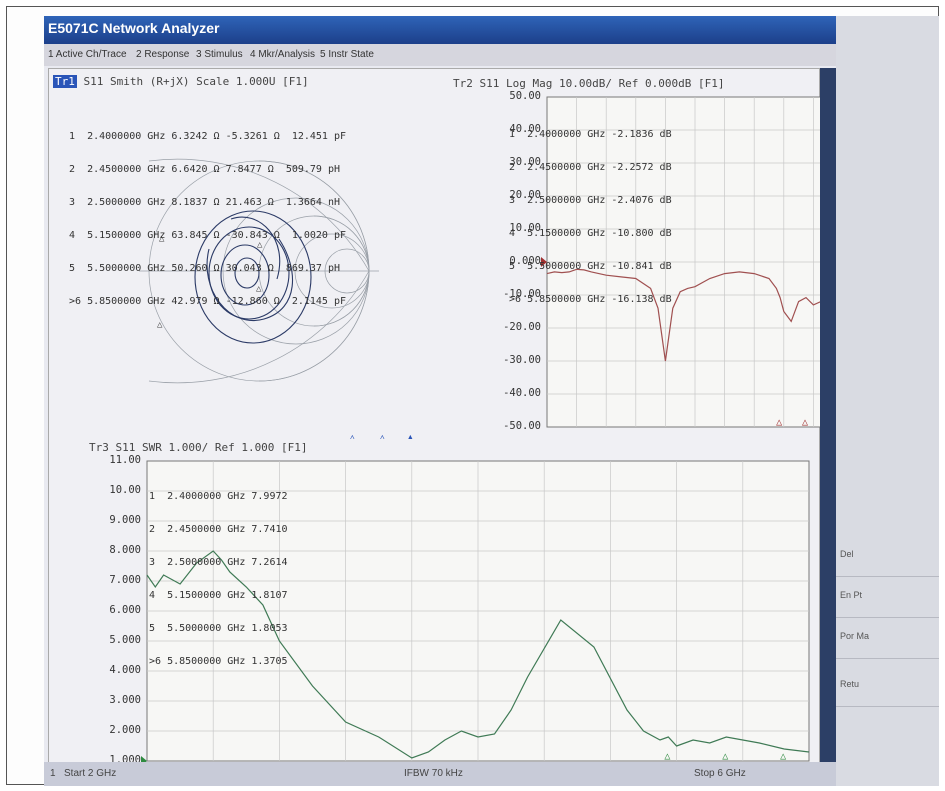 The height and width of the screenshot is (791, 945). What do you see at coordinates (87, 54) in the screenshot?
I see `menu-active-ch-trace: 1 Active Ch/Trace` at bounding box center [87, 54].